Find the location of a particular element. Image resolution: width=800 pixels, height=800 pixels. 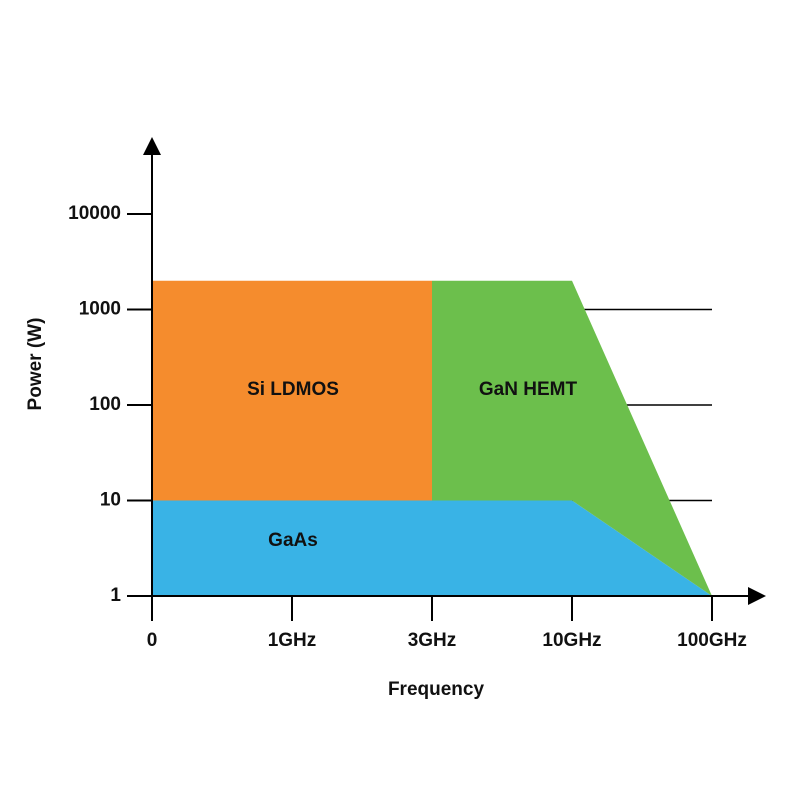

x-tick-label: 10GHz is located at coordinates (571, 640).